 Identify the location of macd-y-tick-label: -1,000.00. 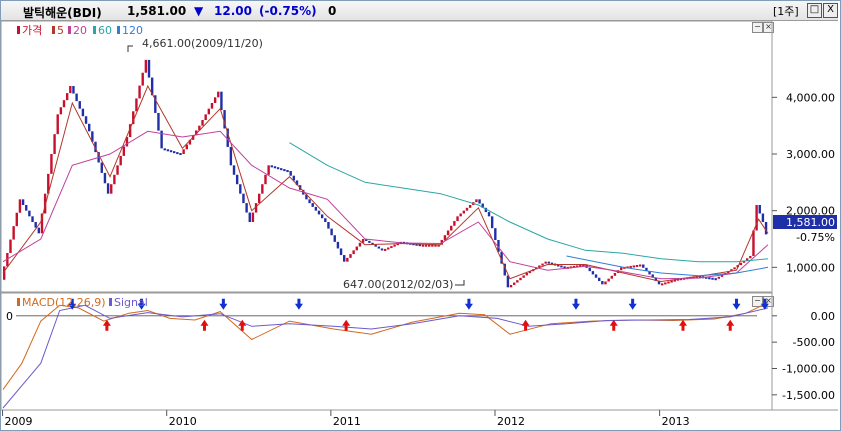
(808, 368).